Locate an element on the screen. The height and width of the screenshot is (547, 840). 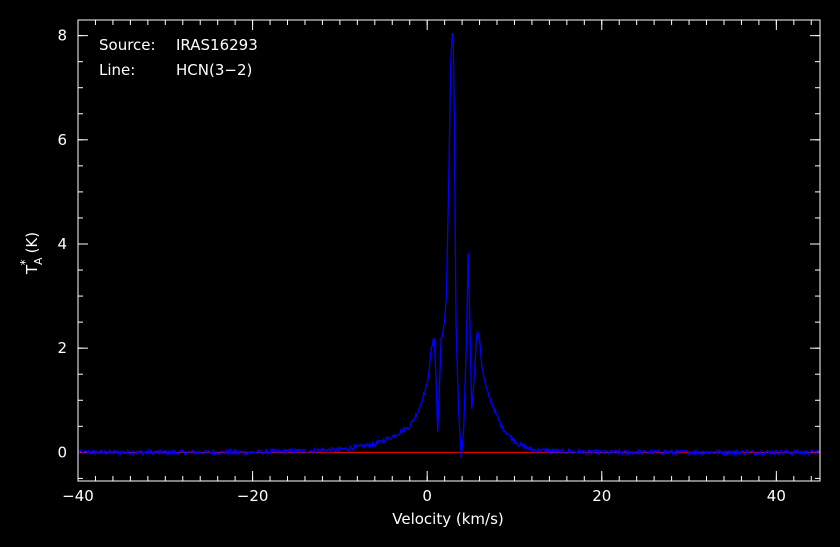
x-axis-title: Velocity (km/s) is located at coordinates (447, 519).